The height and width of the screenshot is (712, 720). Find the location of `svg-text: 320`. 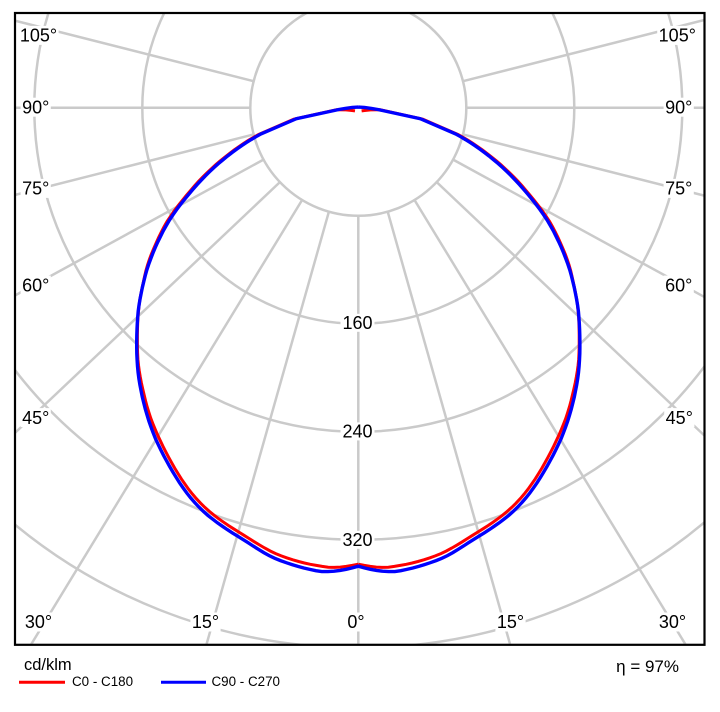

svg-text: 320 is located at coordinates (357, 540).